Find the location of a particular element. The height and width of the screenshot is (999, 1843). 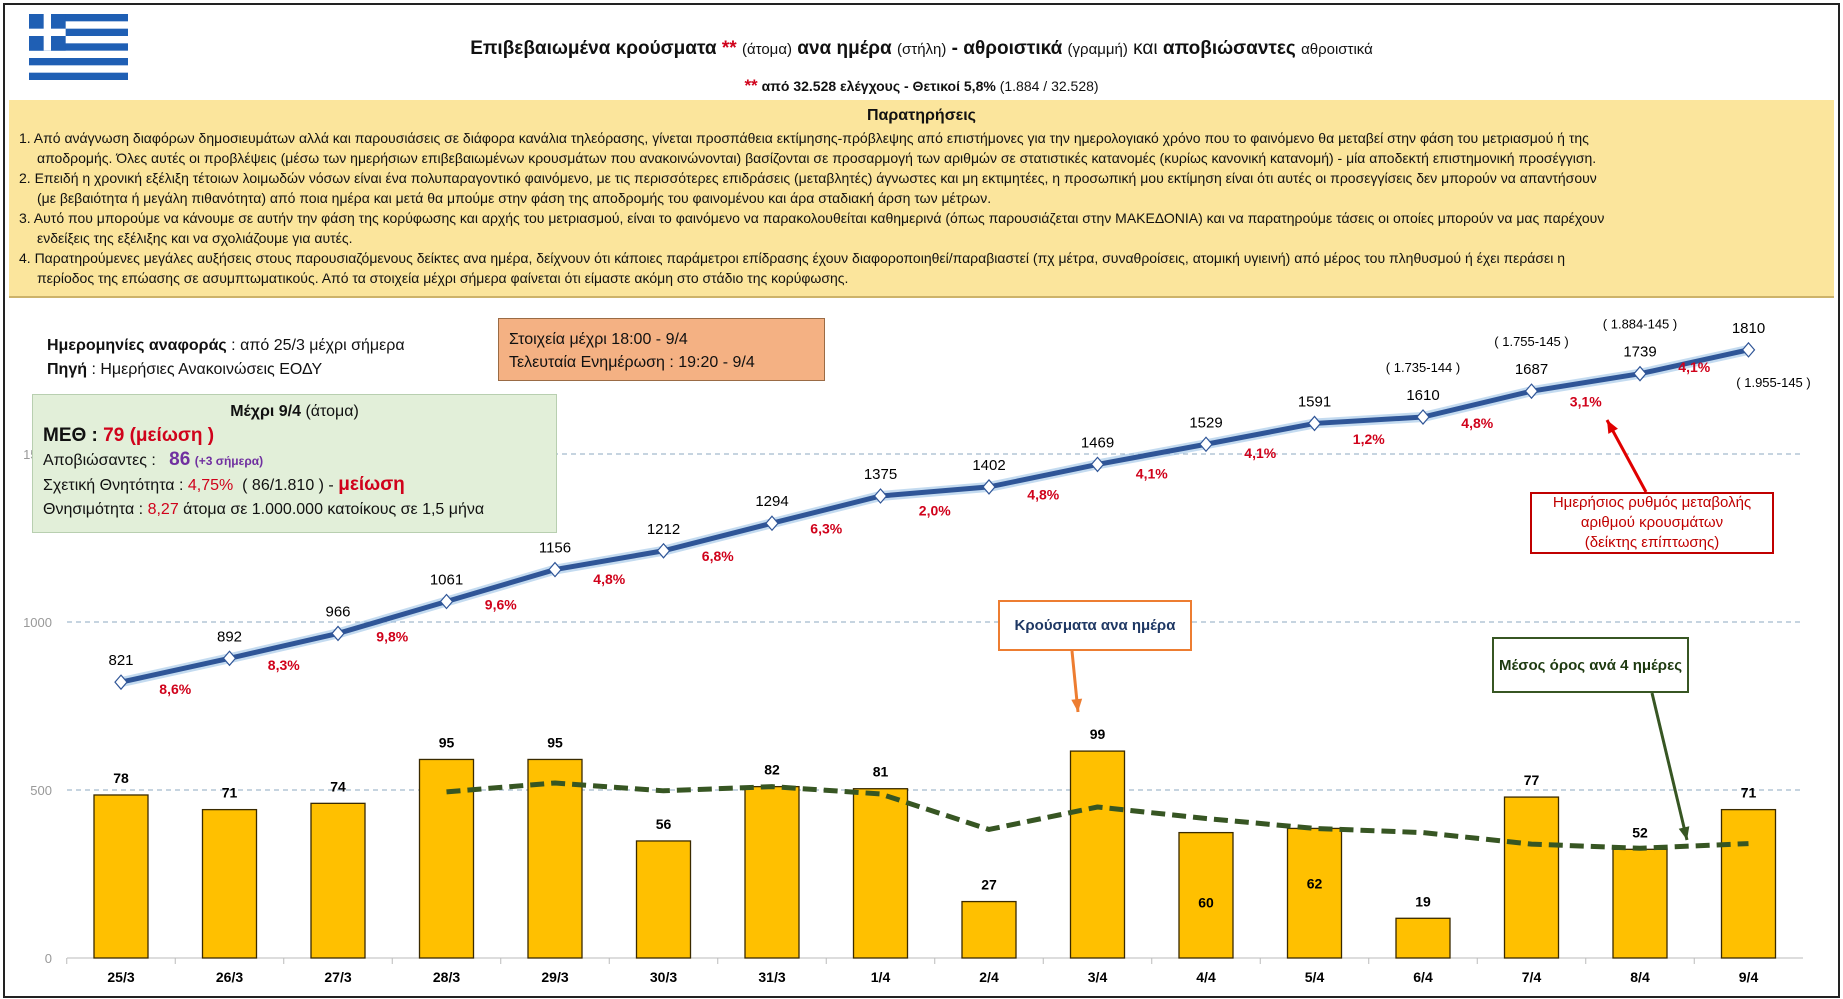

cases-deaths-annotation: ( 1.755-145 ) is located at coordinates (1531, 341).